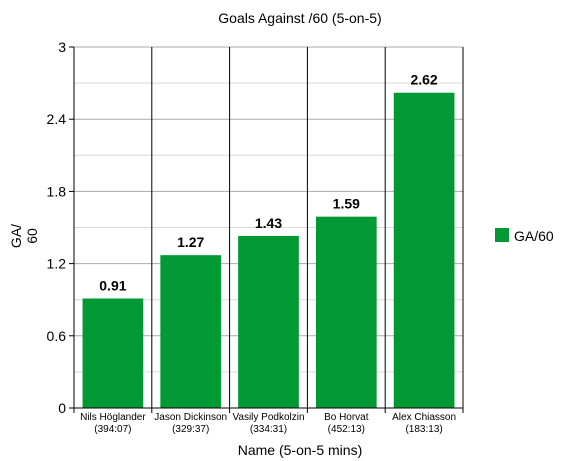 This screenshot has width=570, height=461. I want to click on bar-value-label: 0.91, so click(112, 285).